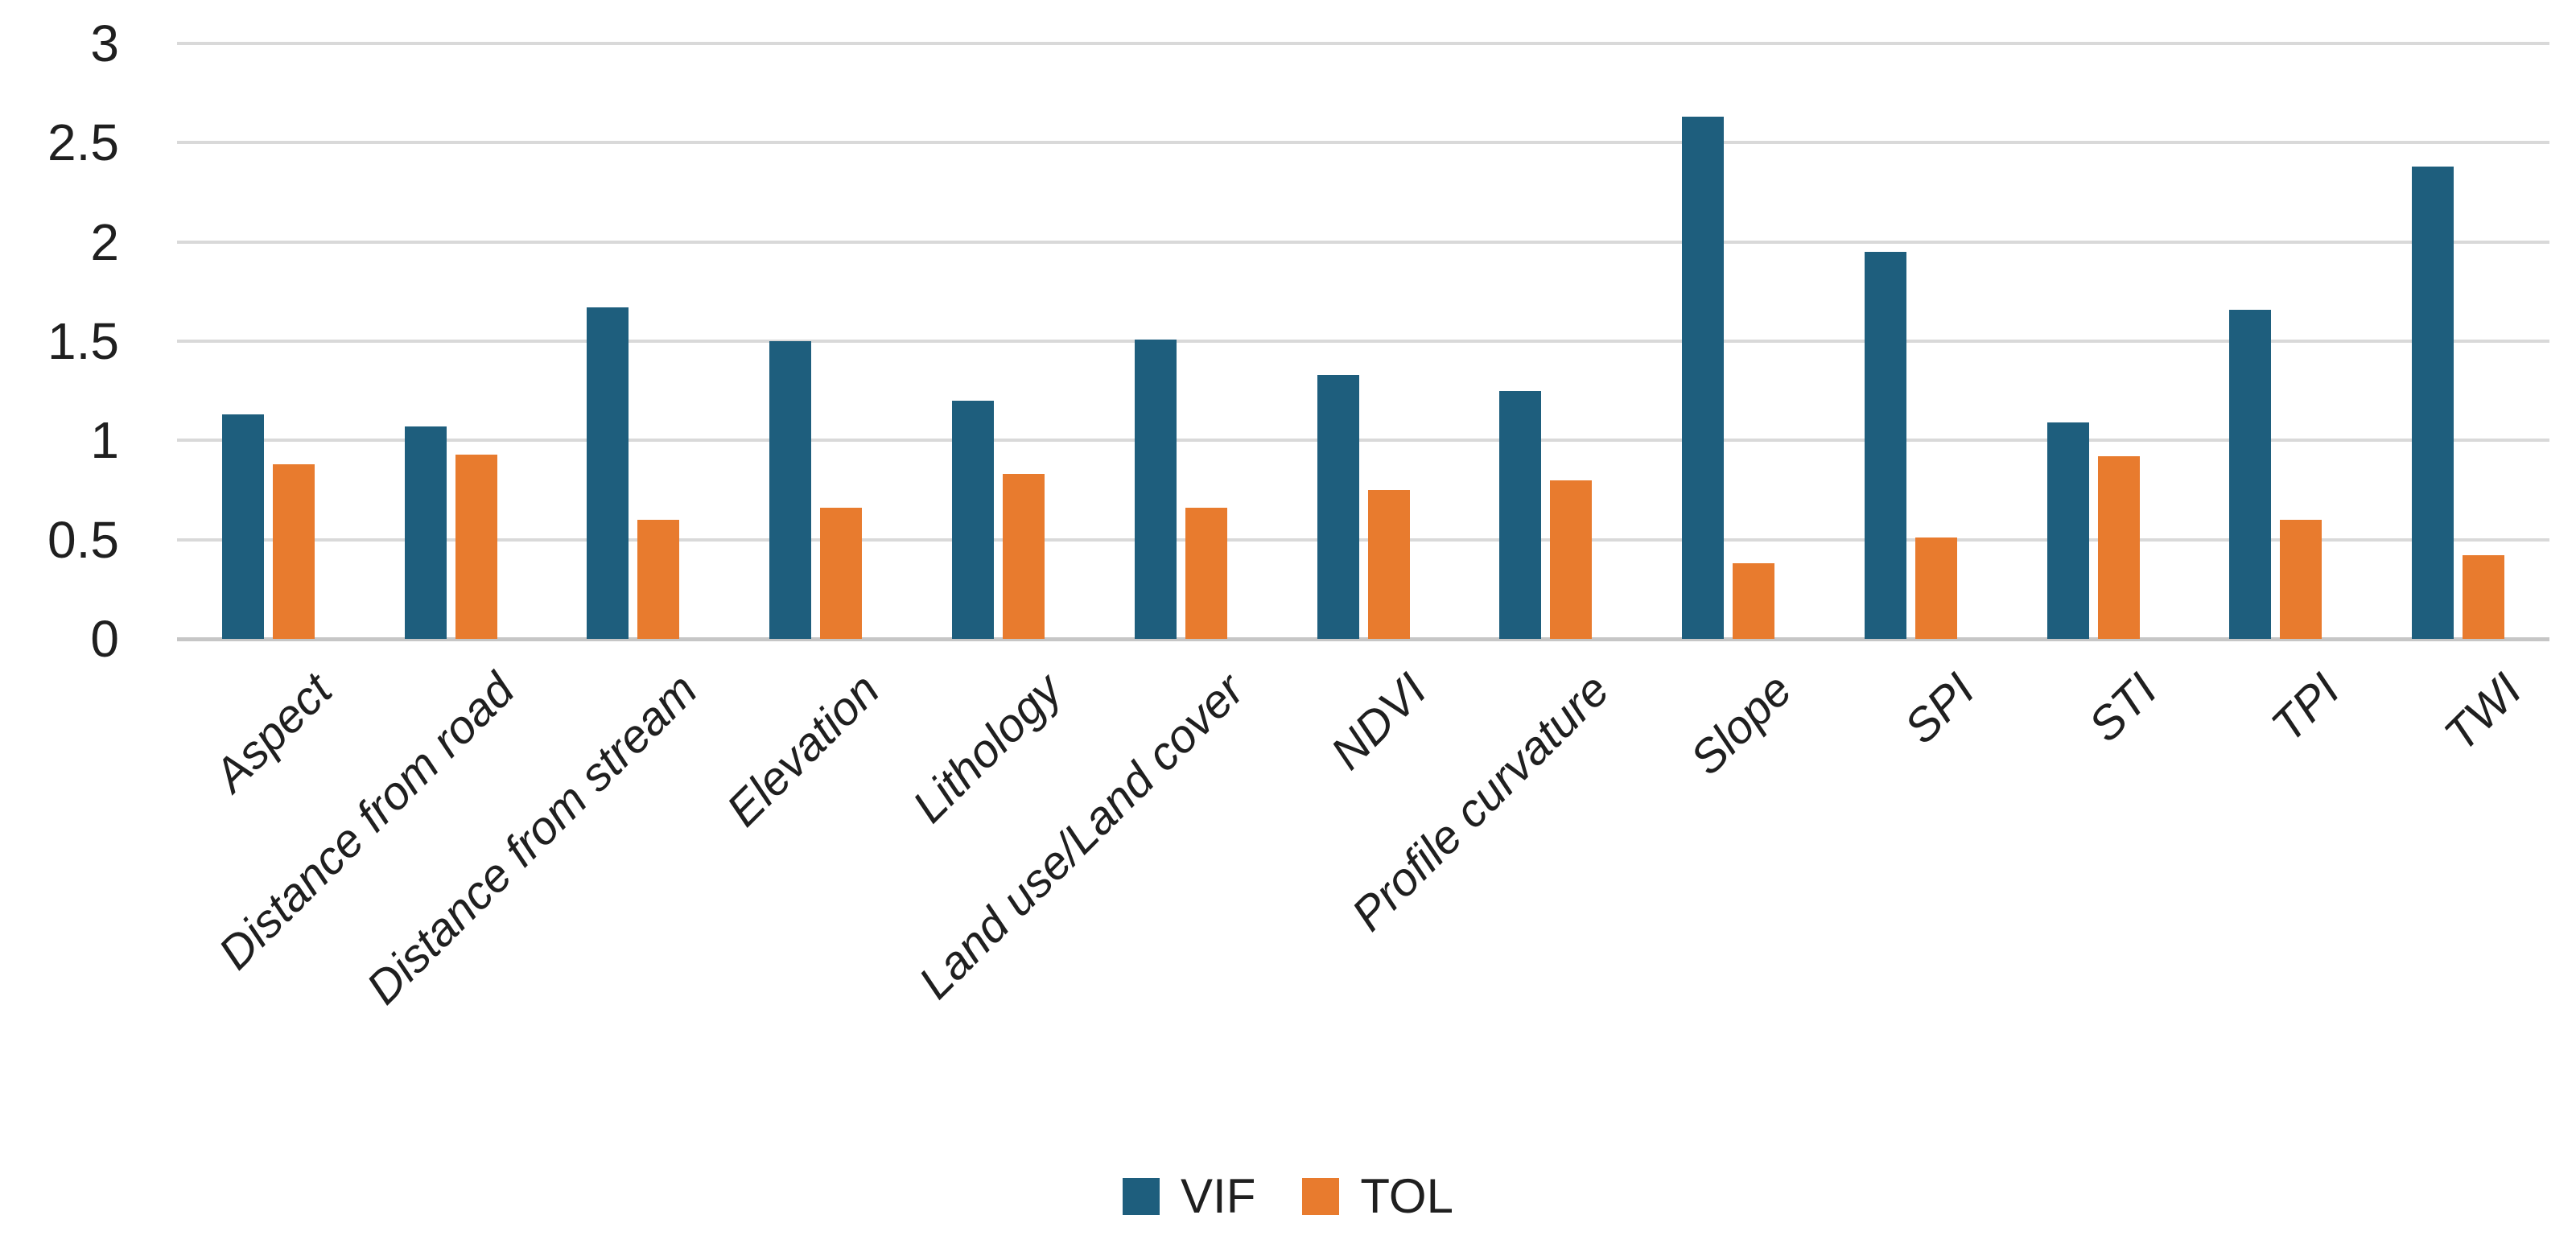 This screenshot has width=2576, height=1248. Describe the element at coordinates (83, 142) in the screenshot. I see `y-tick-label: 2.5` at that location.